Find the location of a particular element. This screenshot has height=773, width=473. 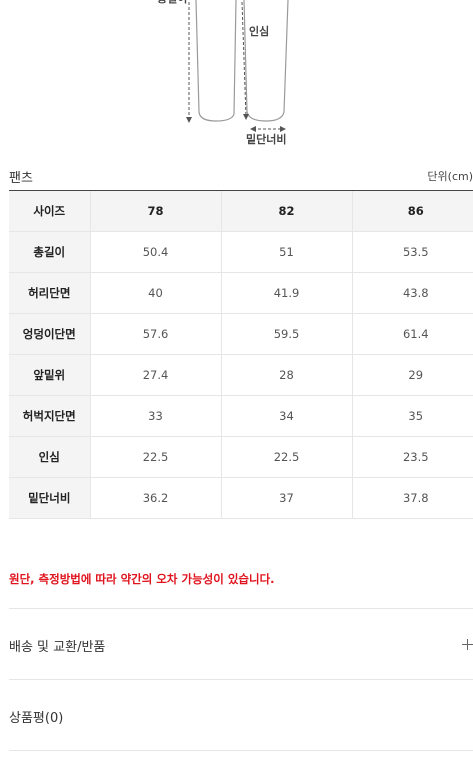

header-cell: 78 is located at coordinates (155, 211).